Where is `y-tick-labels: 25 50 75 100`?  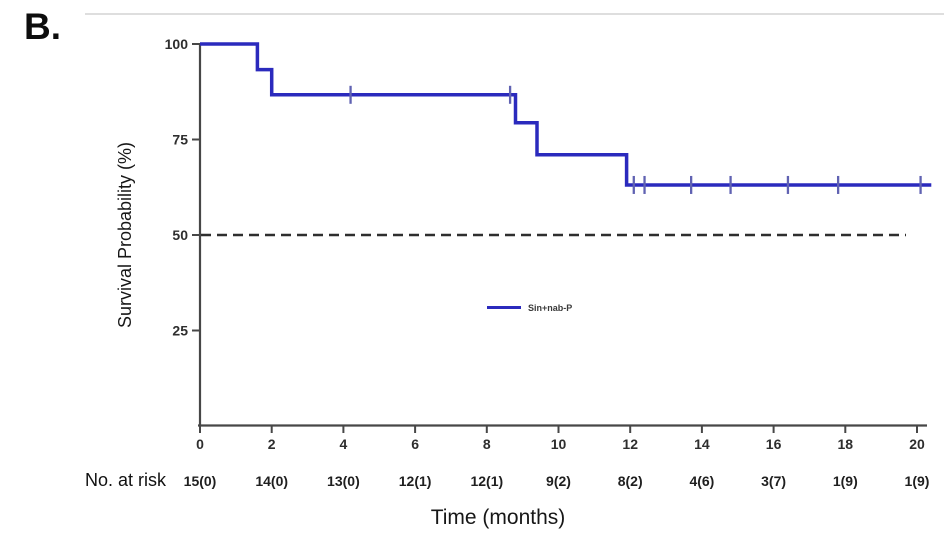 y-tick-labels: 25 50 75 100 is located at coordinates (177, 187).